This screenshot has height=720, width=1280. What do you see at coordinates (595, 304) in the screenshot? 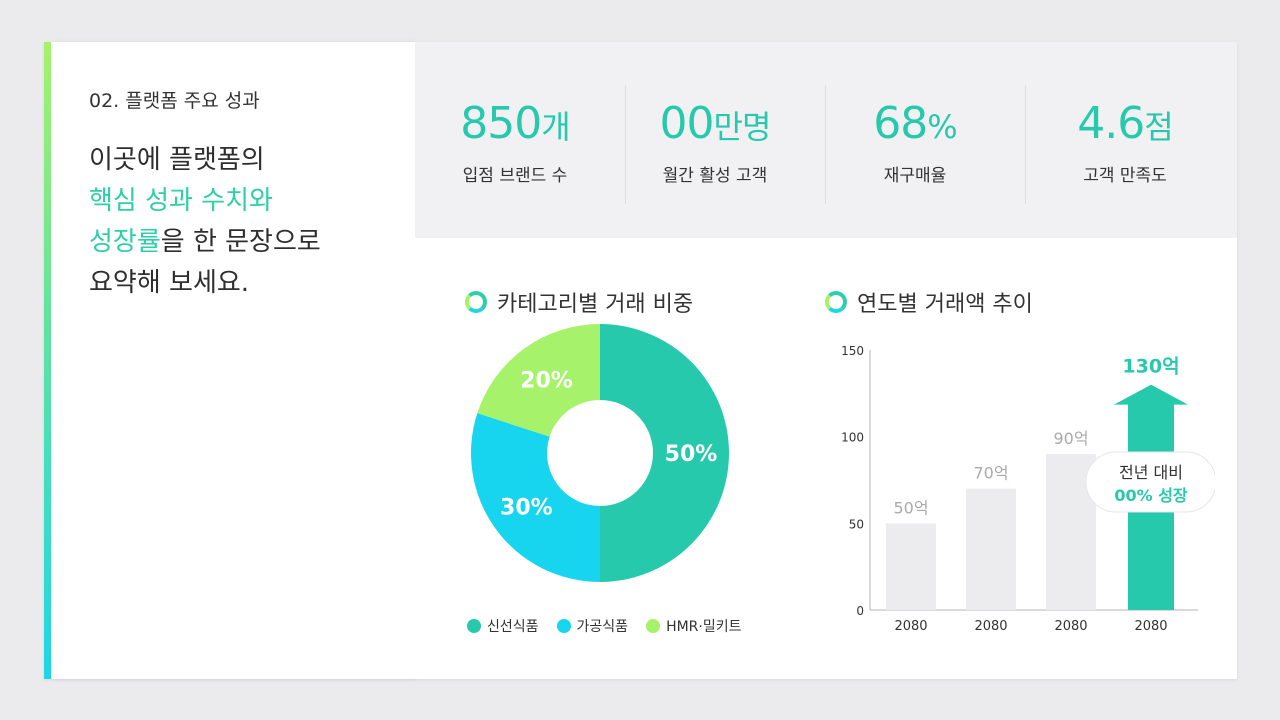
I see `donut-title-text: 카테고리별 거래 비중` at bounding box center [595, 304].